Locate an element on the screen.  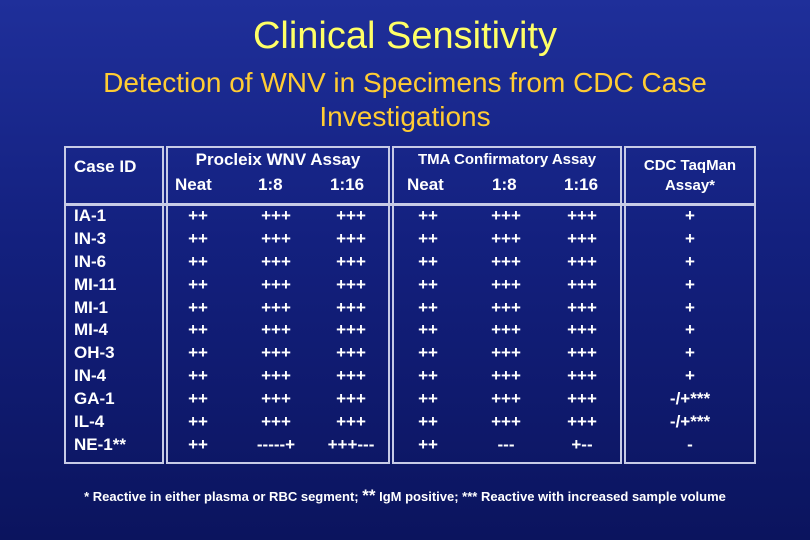
table-cell: IL-4 is located at coordinates (89, 422).